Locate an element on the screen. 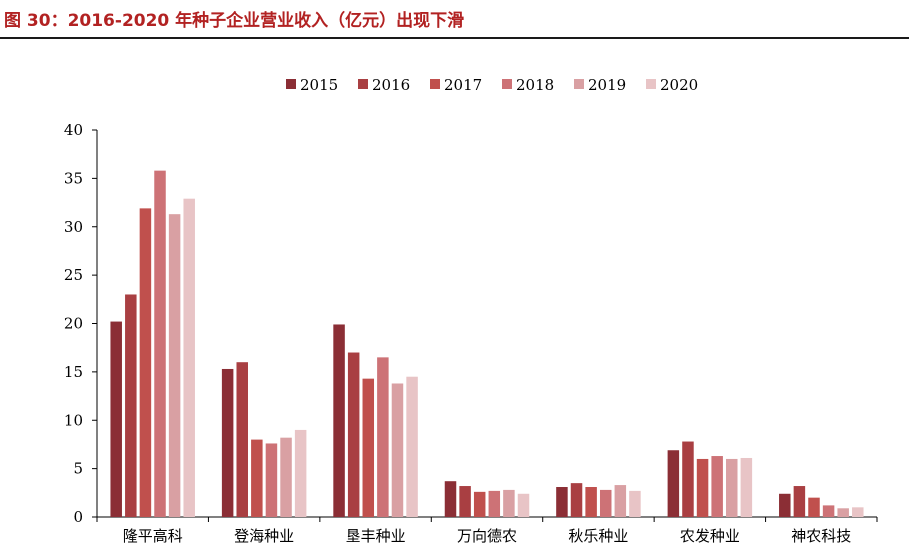 This screenshot has width=909, height=555. x-category-label: 万向德农 is located at coordinates (487, 536).